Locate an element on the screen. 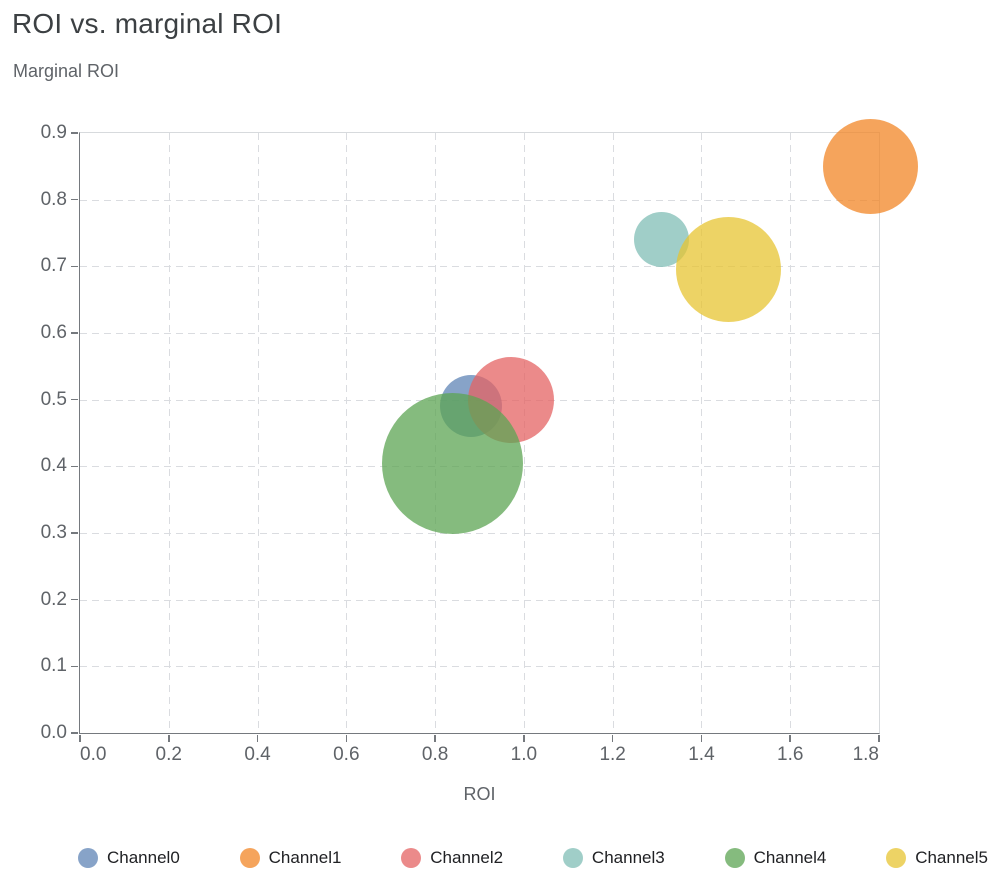  y-tick-label: 0.5 is located at coordinates (53, 399).